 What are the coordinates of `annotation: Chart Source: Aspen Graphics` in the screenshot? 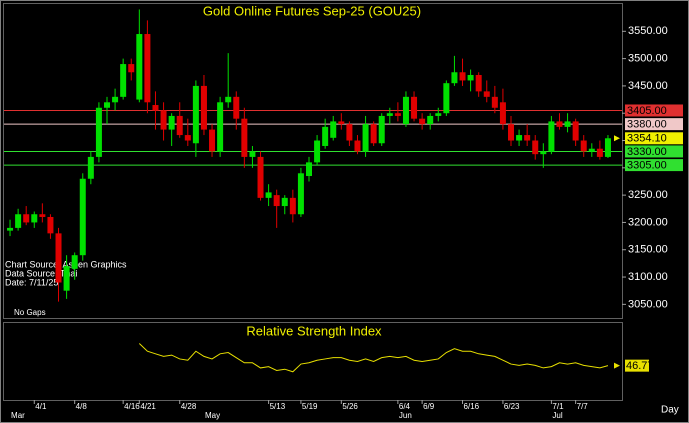 It's located at (66, 264).